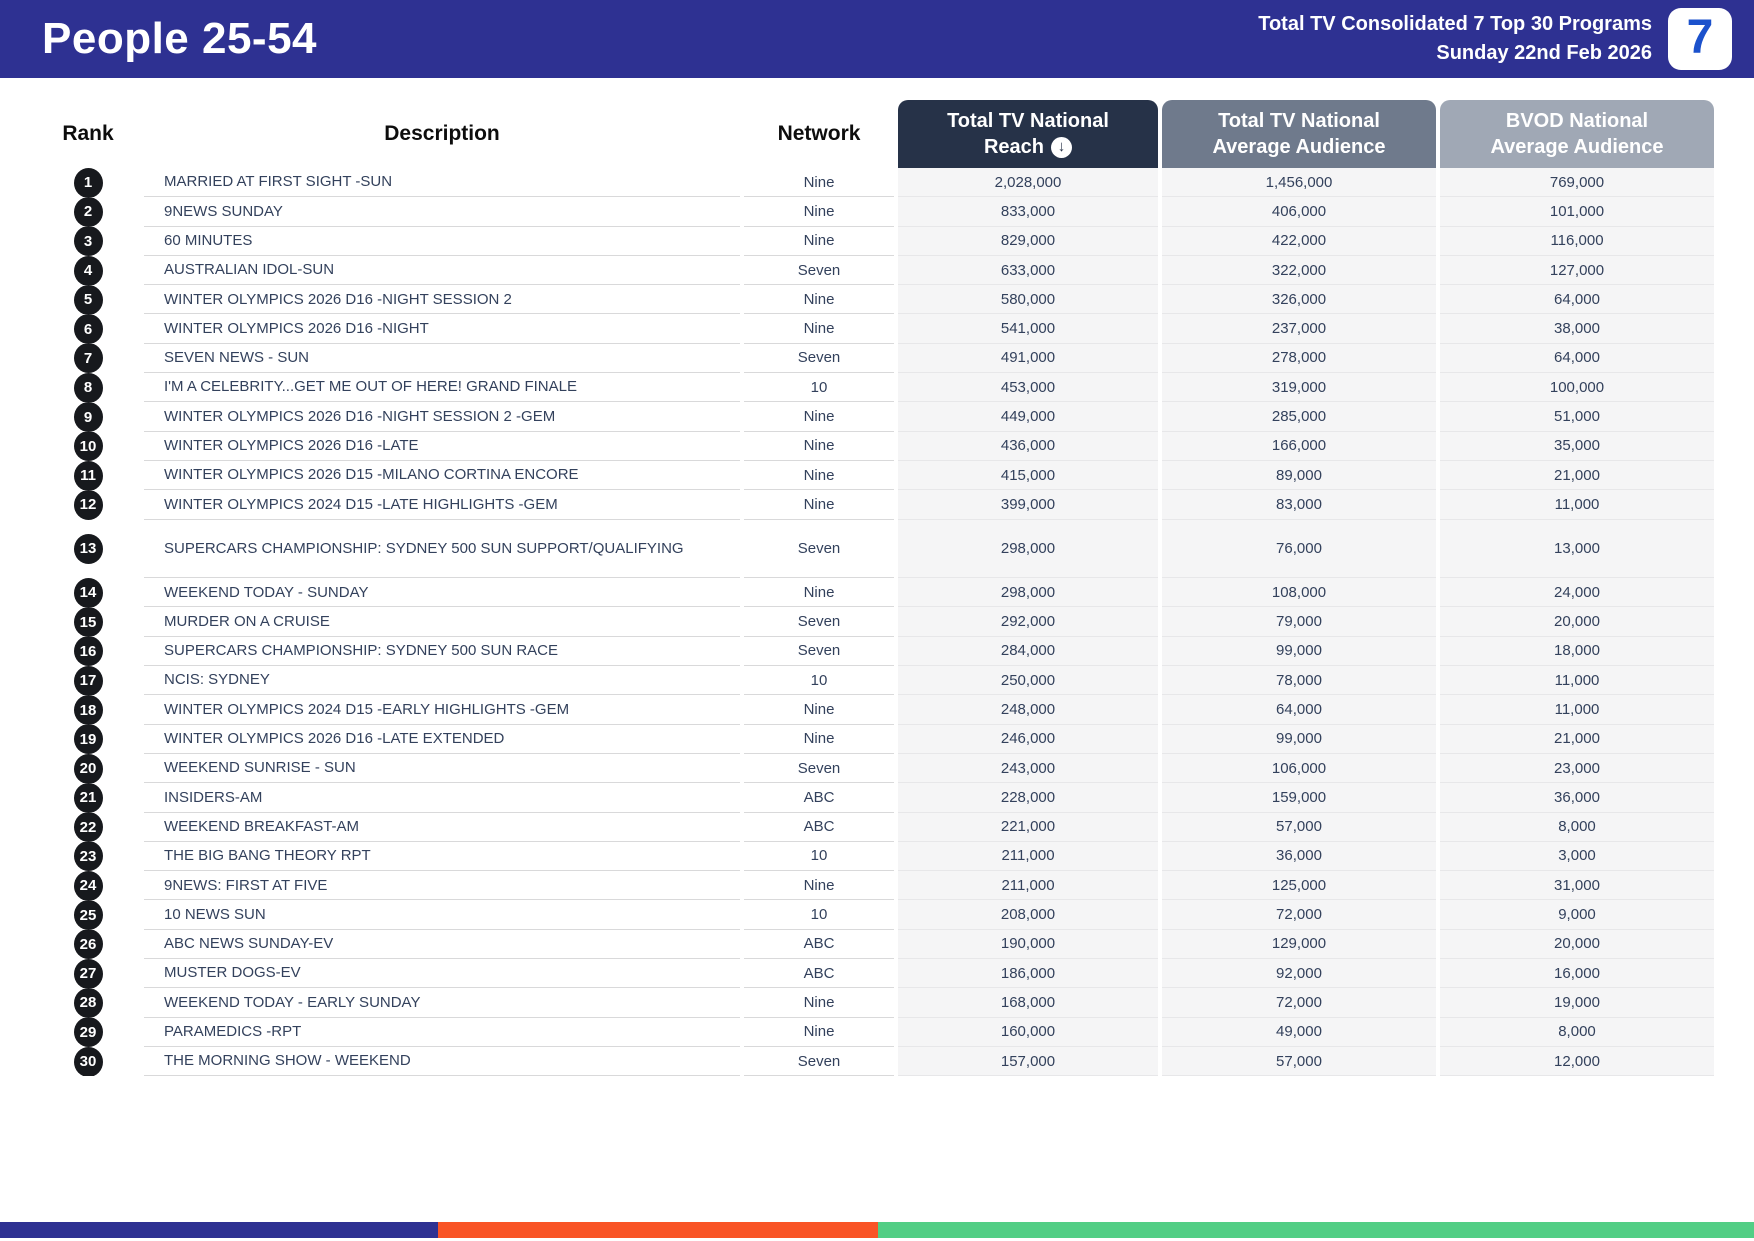 Image resolution: width=1754 pixels, height=1241 pixels. I want to click on bvod-value: 31,000, so click(1577, 886).